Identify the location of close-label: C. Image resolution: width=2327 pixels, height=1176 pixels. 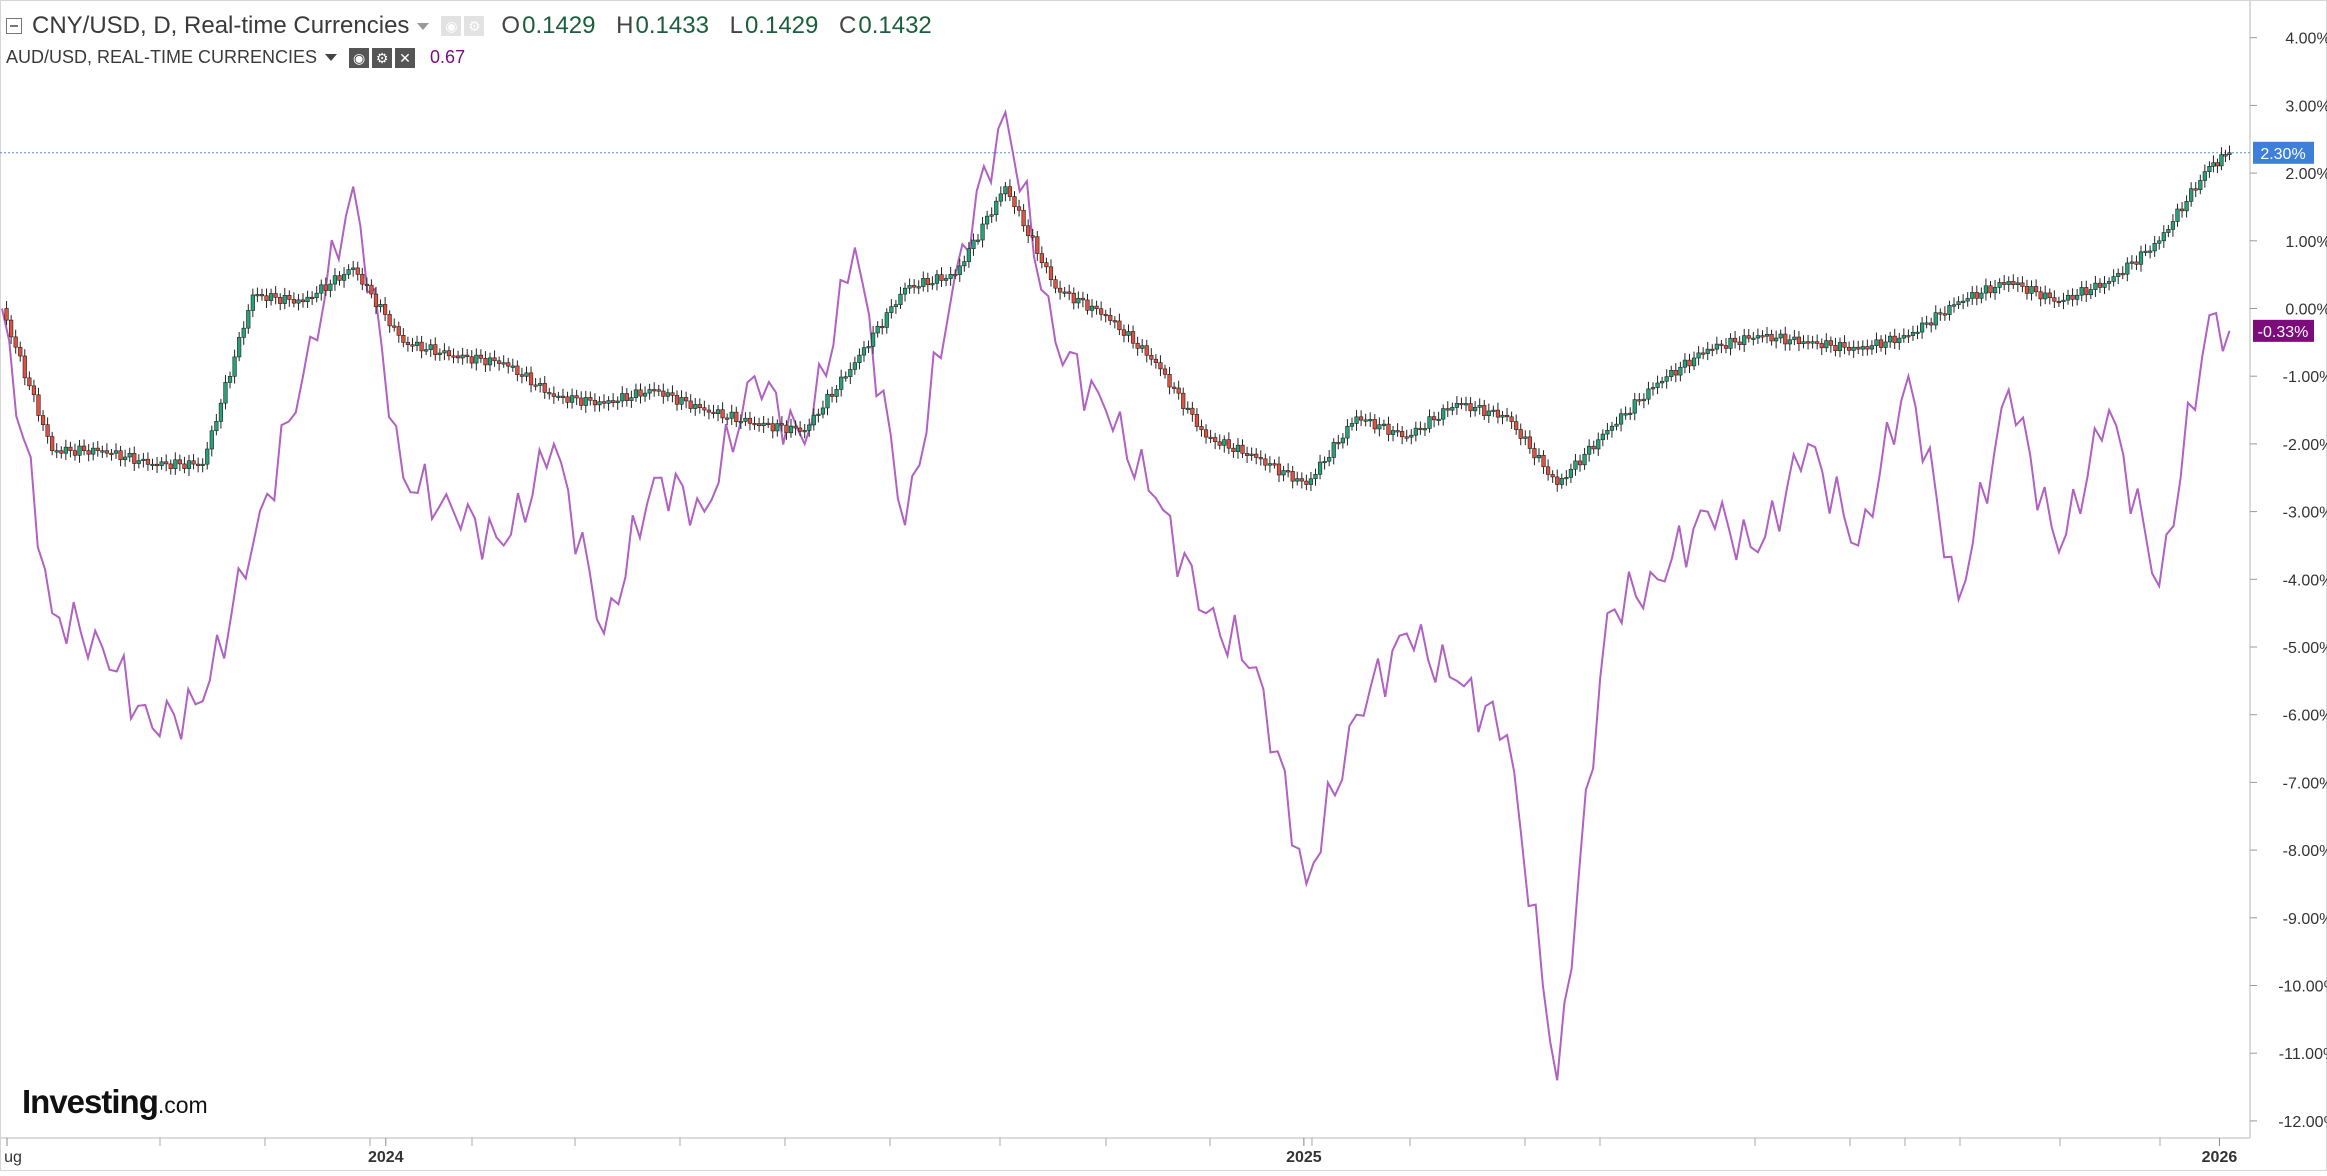
(848, 25).